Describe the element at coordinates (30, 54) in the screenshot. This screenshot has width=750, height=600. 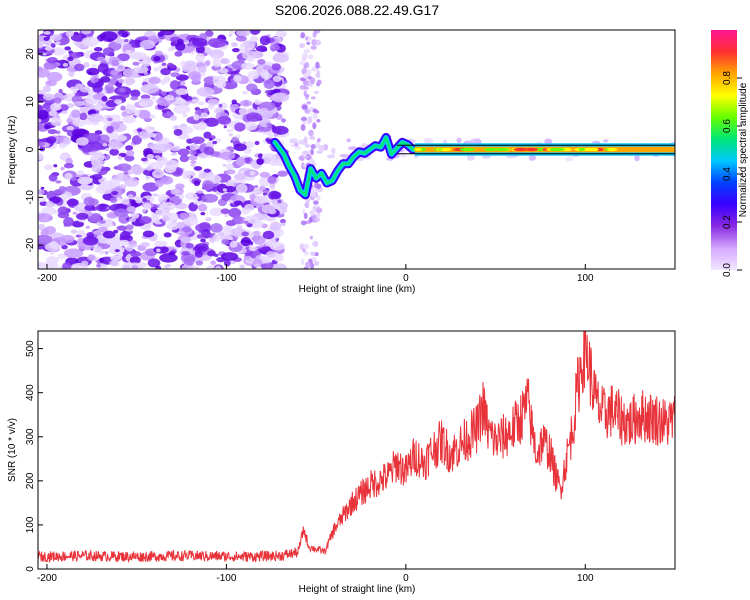
I see `y-tick-label: 20` at that location.